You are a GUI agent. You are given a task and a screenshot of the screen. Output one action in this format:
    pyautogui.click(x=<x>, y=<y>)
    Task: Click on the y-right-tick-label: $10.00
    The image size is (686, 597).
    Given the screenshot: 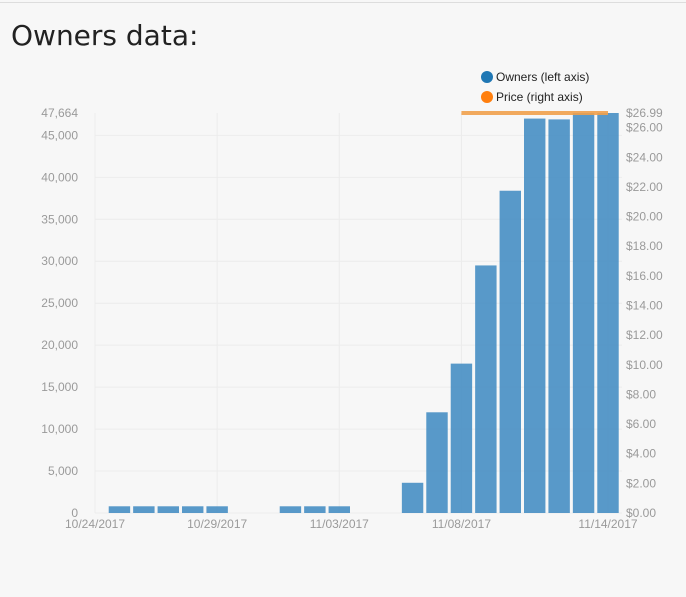 What is the action you would take?
    pyautogui.click(x=644, y=365)
    